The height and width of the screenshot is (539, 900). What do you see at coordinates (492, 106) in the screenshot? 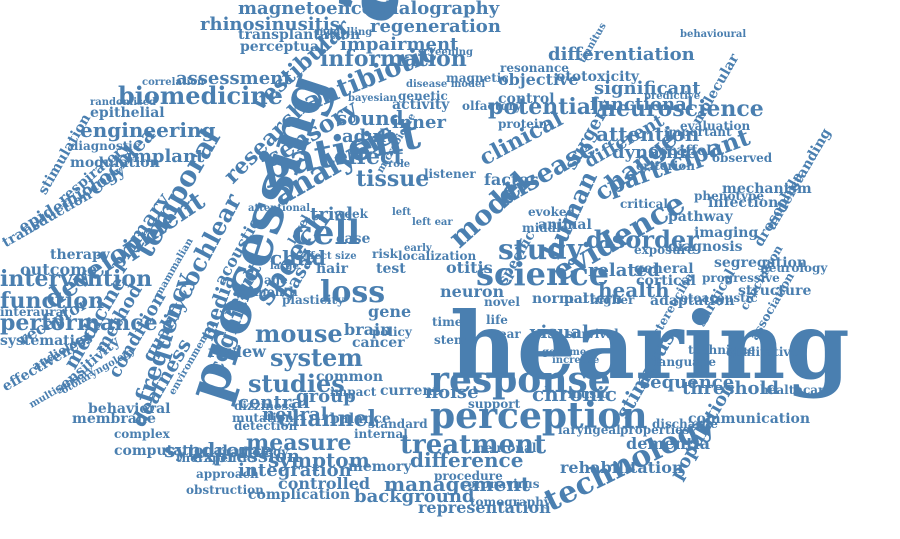
I see `cloud-word: olfactory` at bounding box center [492, 106].